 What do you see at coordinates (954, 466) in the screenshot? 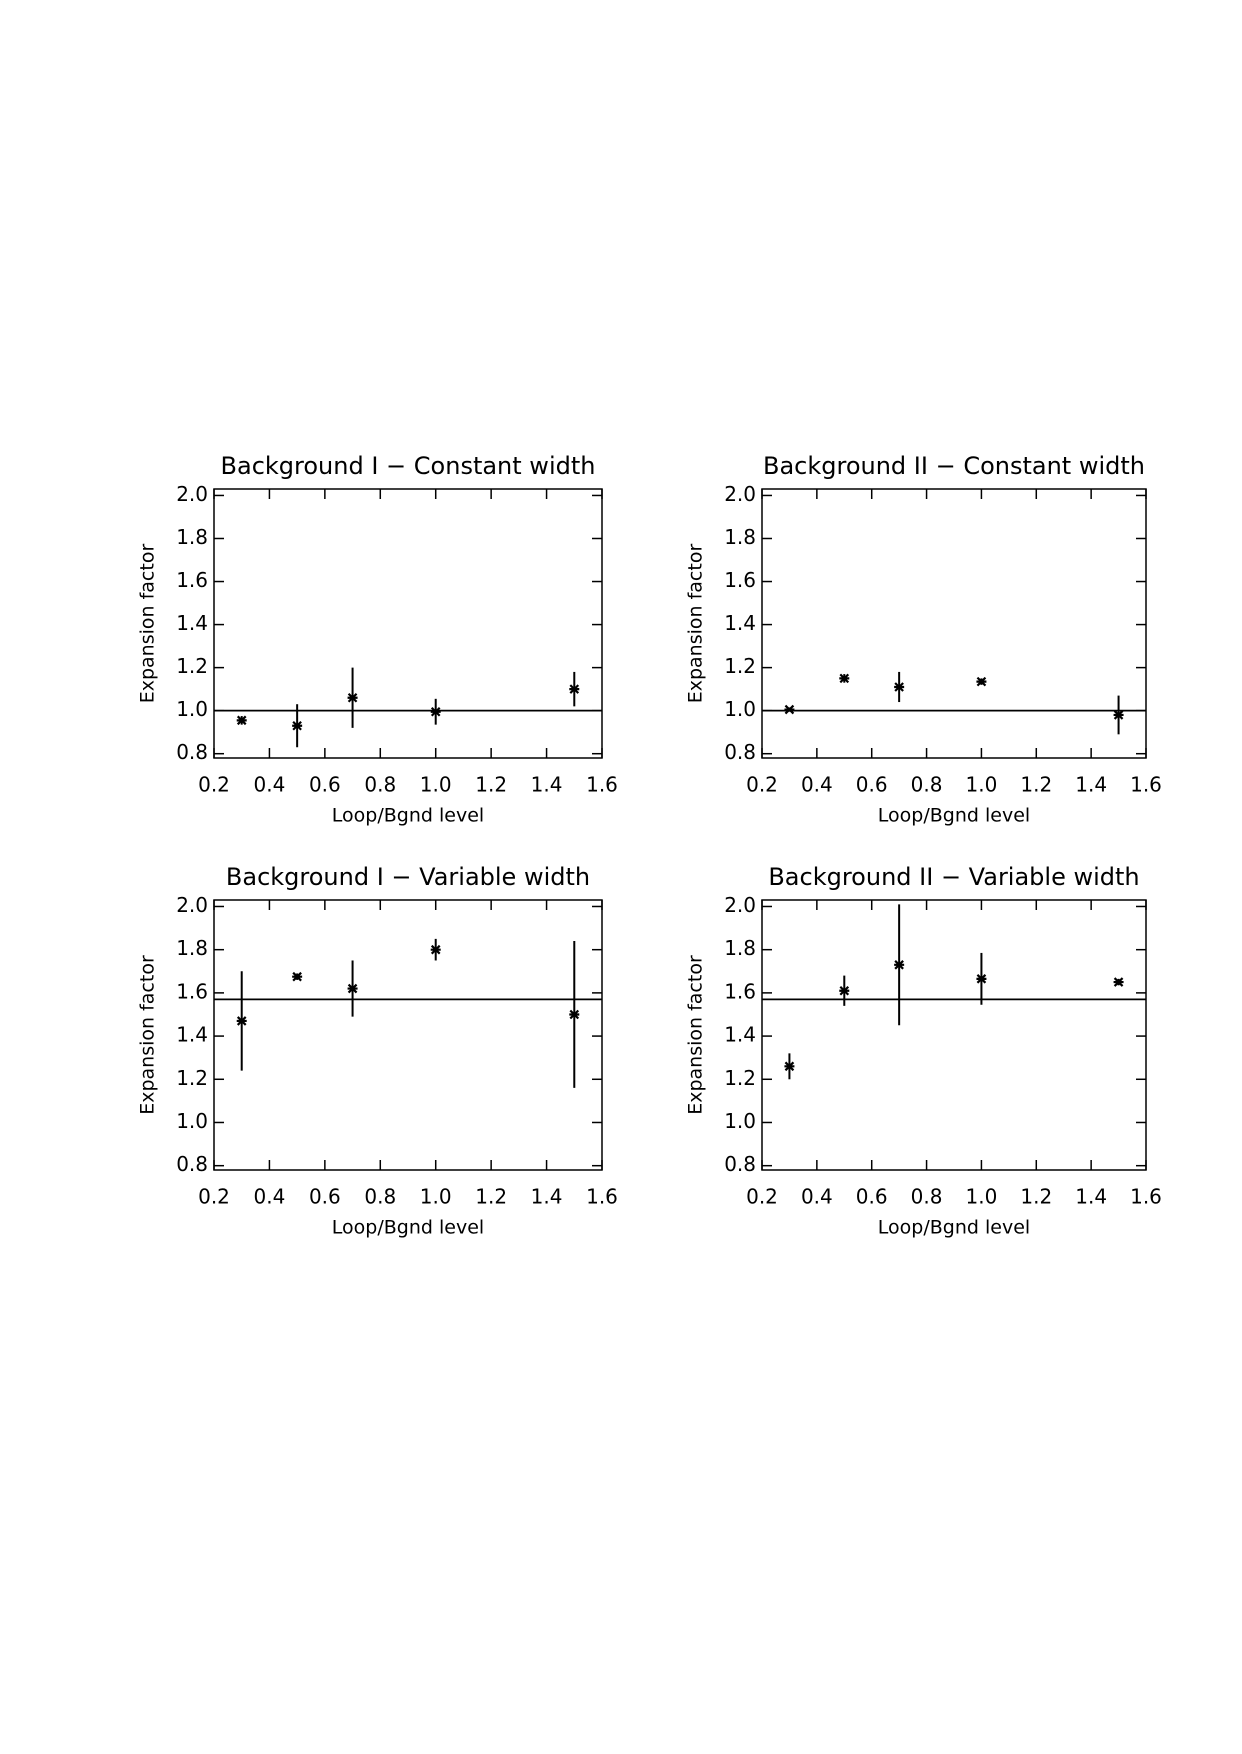
I see `chart-title: Background II − Constant width` at bounding box center [954, 466].